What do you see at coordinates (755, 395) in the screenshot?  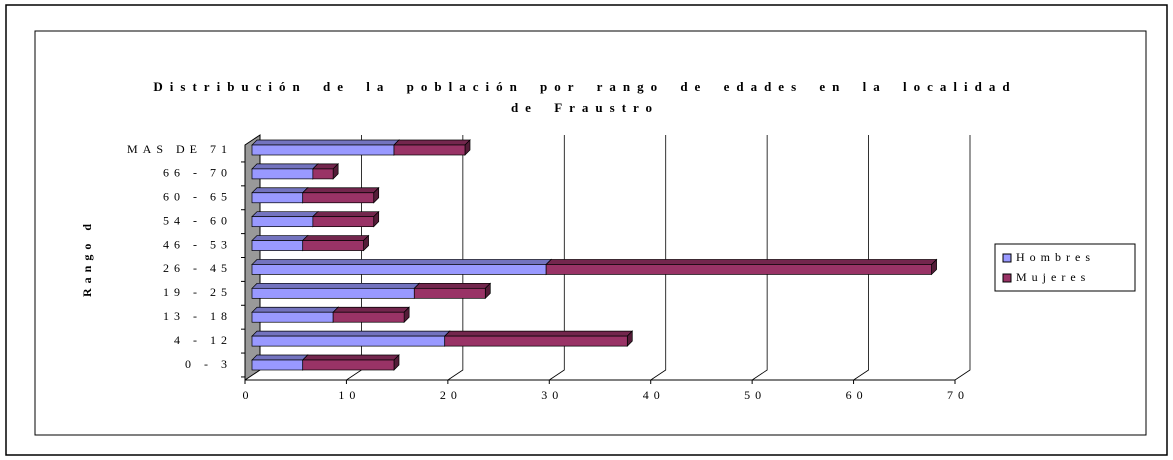 I see `x-tick-label: 50` at bounding box center [755, 395].